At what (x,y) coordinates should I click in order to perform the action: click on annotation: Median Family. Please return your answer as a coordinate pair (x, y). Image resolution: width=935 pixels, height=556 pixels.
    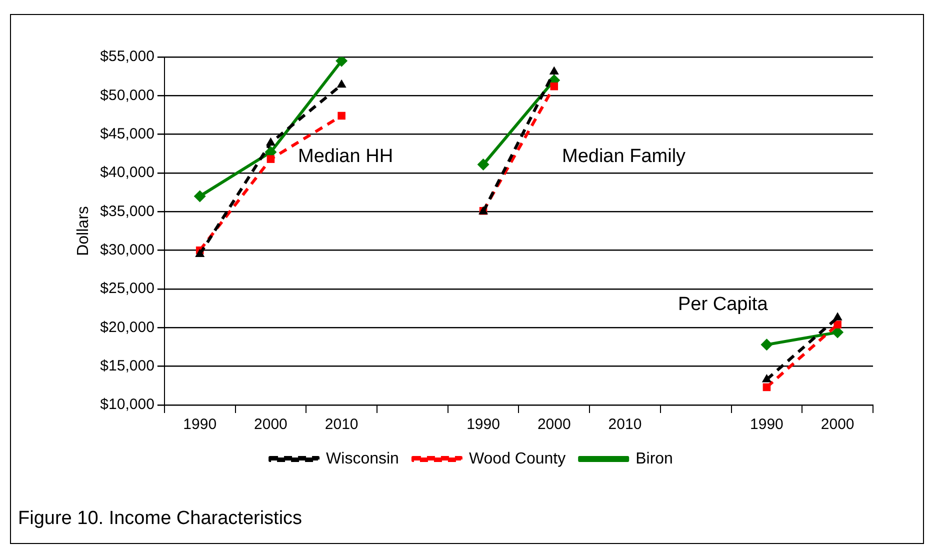
    Looking at the image, I should click on (624, 157).